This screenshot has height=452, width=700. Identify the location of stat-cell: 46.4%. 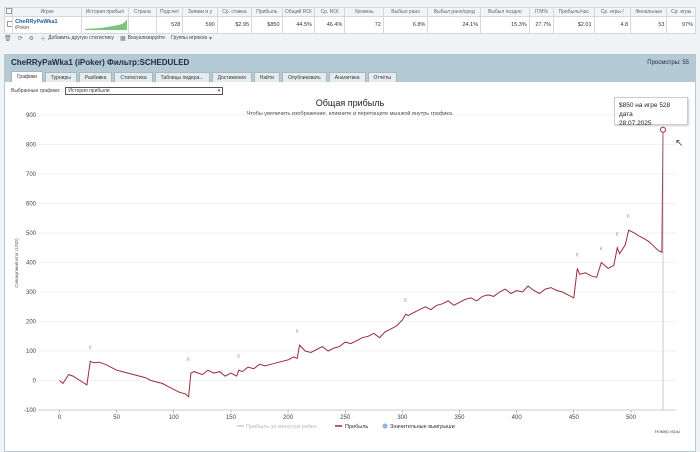
(329, 25).